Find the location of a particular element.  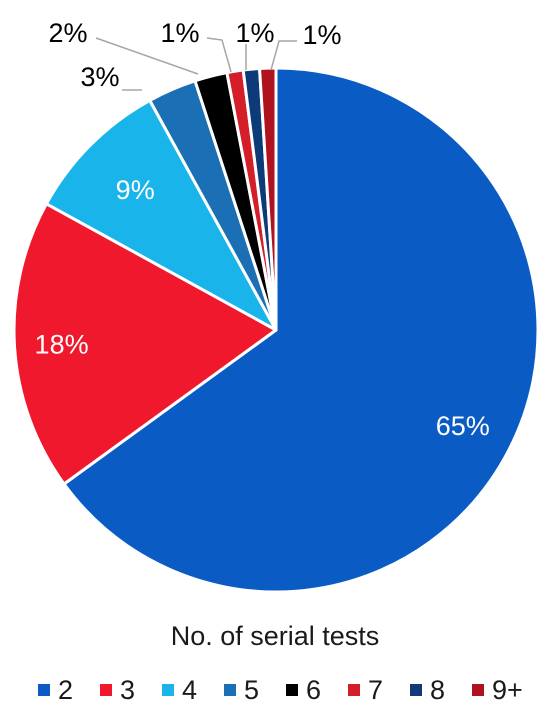

legend-label: 9+ is located at coordinates (507, 690).